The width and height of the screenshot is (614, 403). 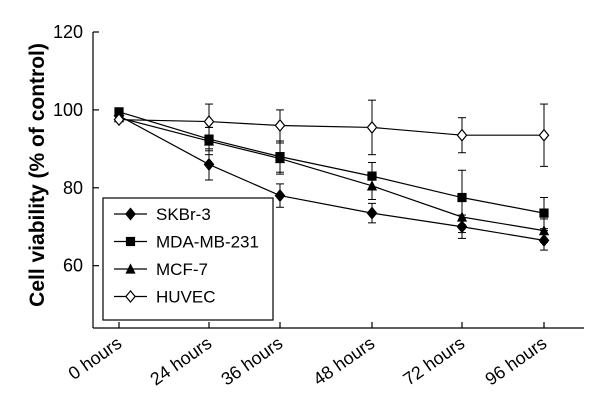 What do you see at coordinates (207, 242) in the screenshot?
I see `legend-label: MDA-MB-231` at bounding box center [207, 242].